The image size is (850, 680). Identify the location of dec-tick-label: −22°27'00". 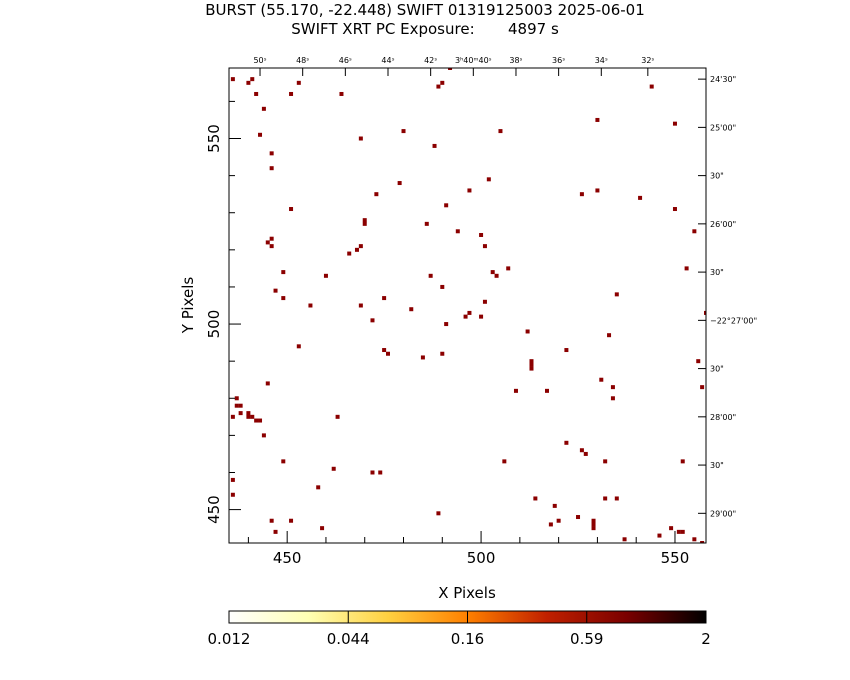
(733, 320).